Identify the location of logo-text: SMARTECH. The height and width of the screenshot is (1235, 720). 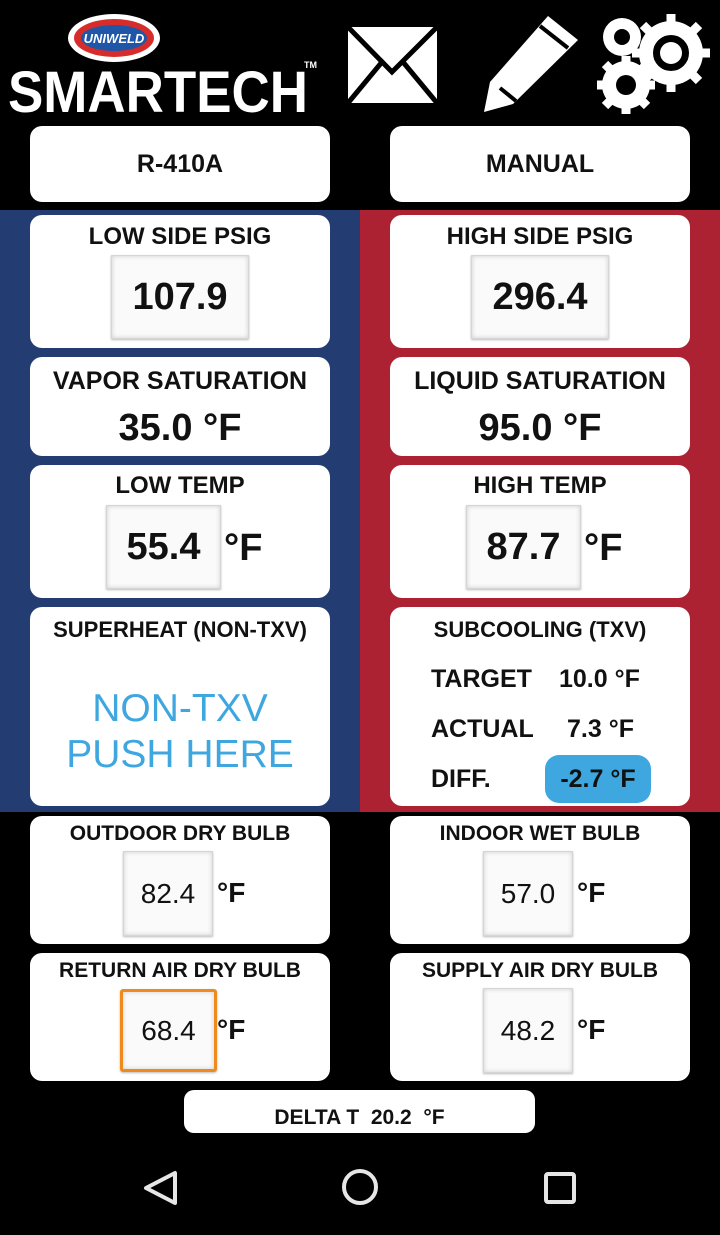
(158, 90).